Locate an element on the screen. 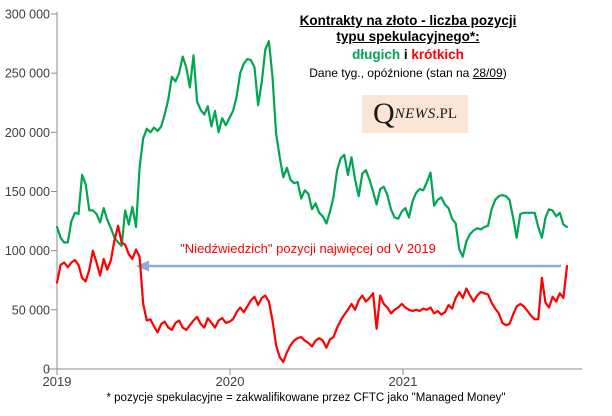  y-tick-label: 300 000 is located at coordinates (27, 15).